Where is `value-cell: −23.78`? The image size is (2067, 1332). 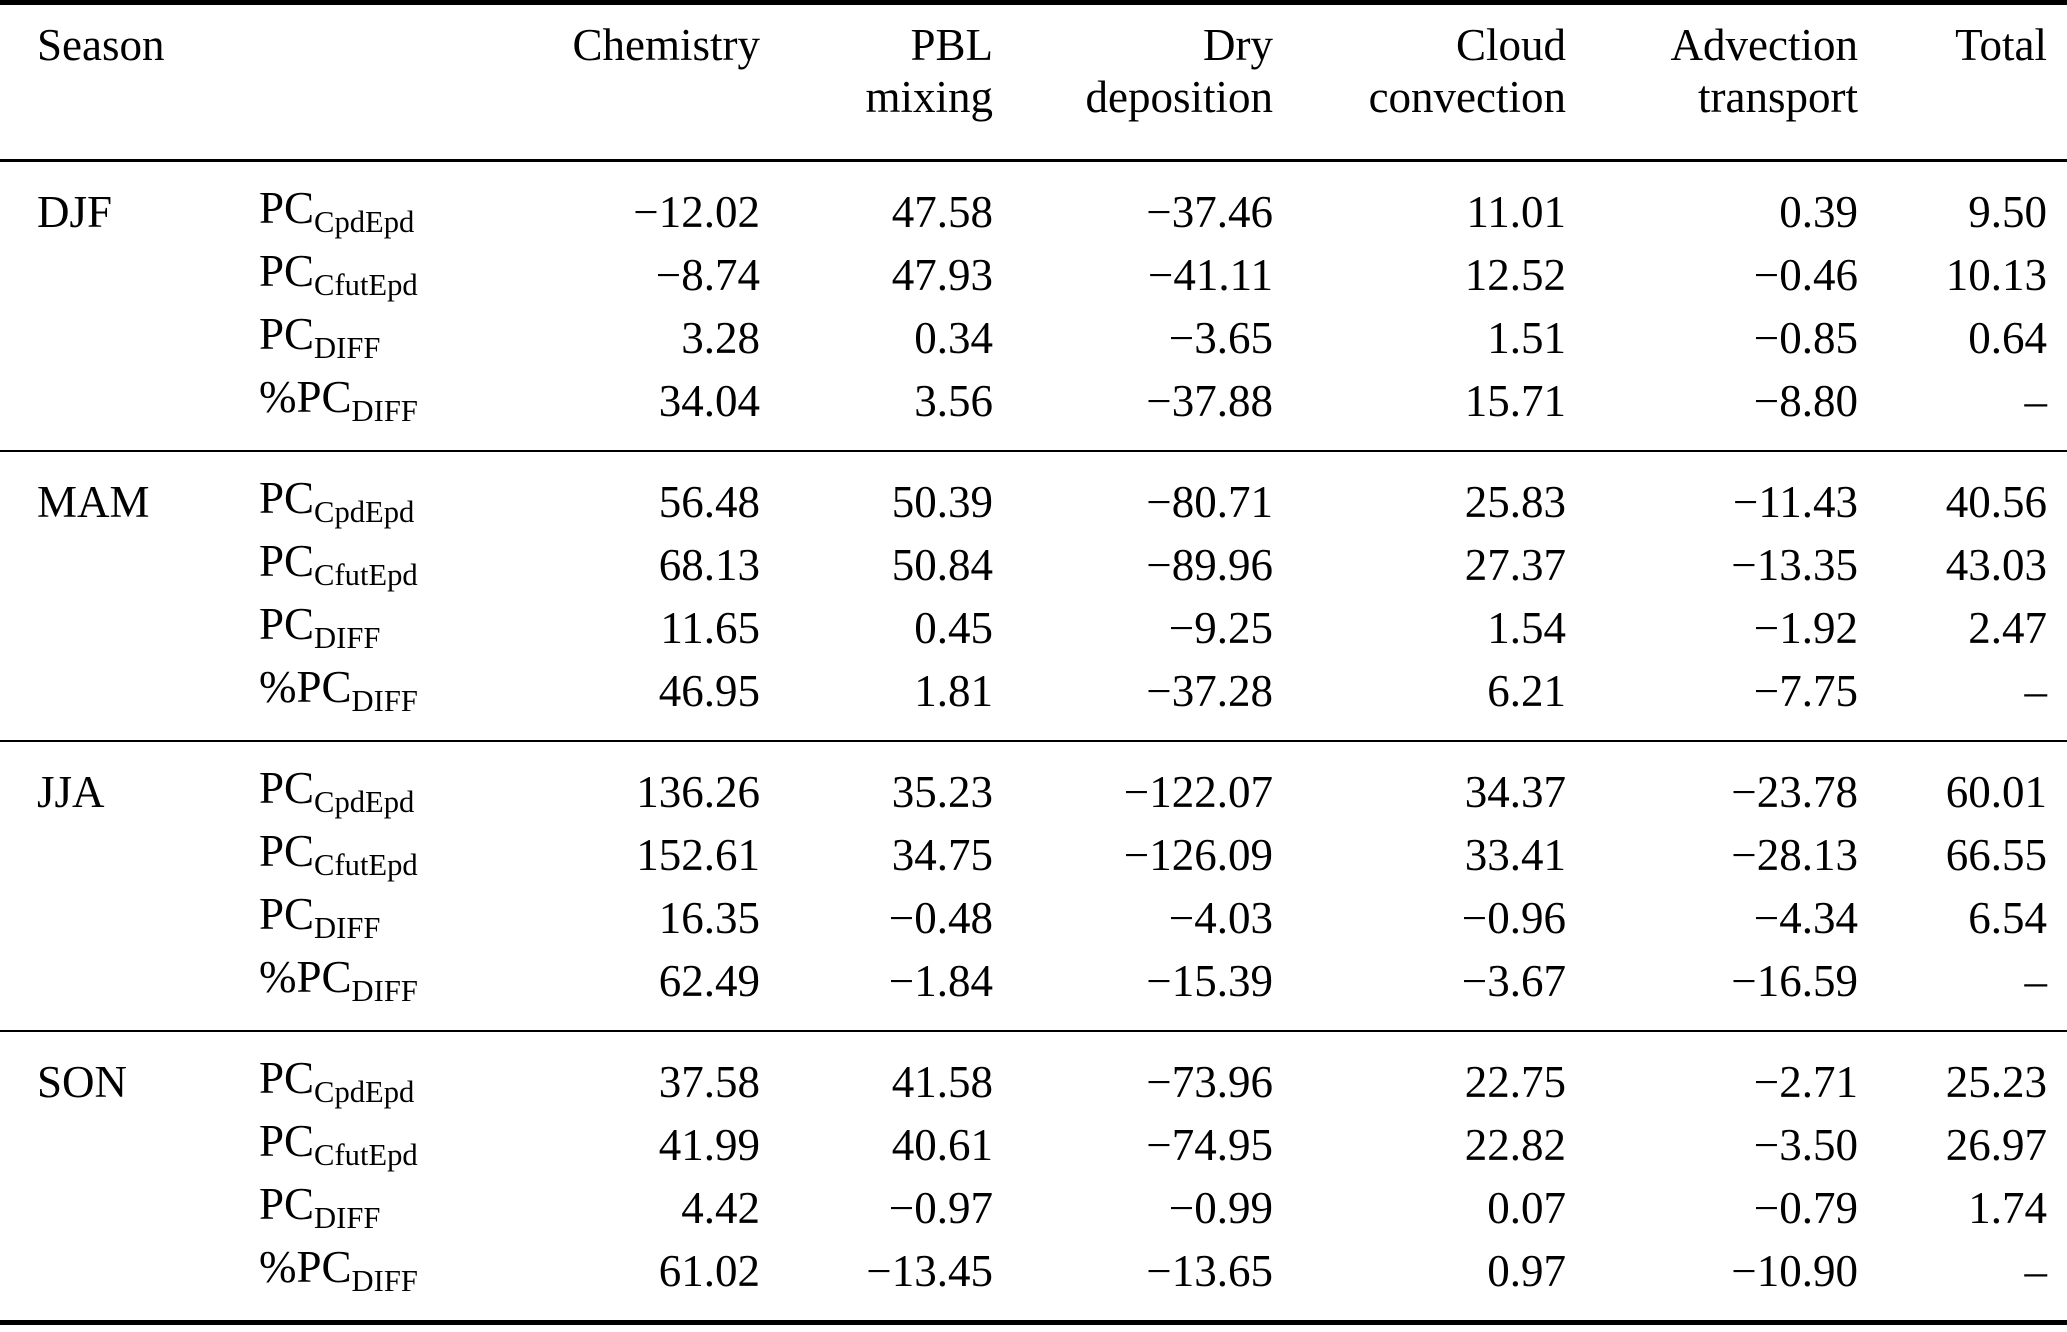 value-cell: −23.78 is located at coordinates (1794, 791).